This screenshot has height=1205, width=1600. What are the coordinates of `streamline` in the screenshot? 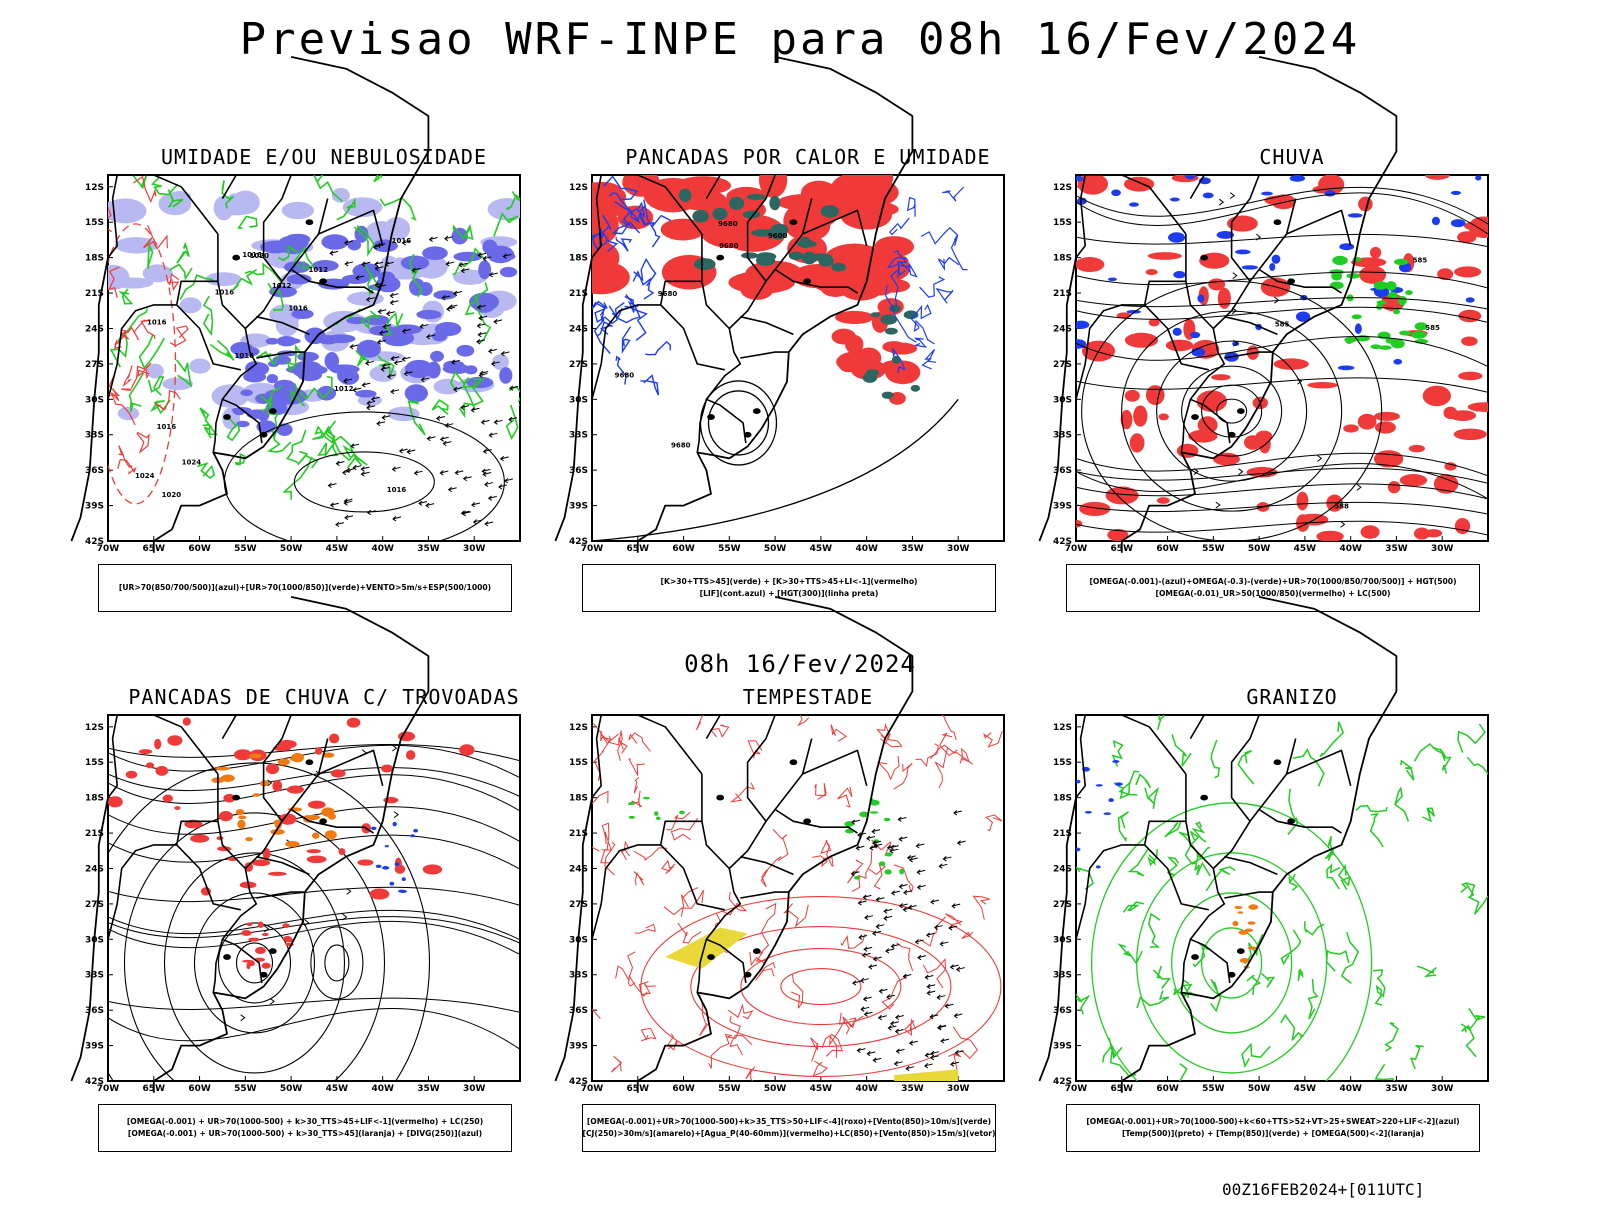 It's located at (314, 1005).